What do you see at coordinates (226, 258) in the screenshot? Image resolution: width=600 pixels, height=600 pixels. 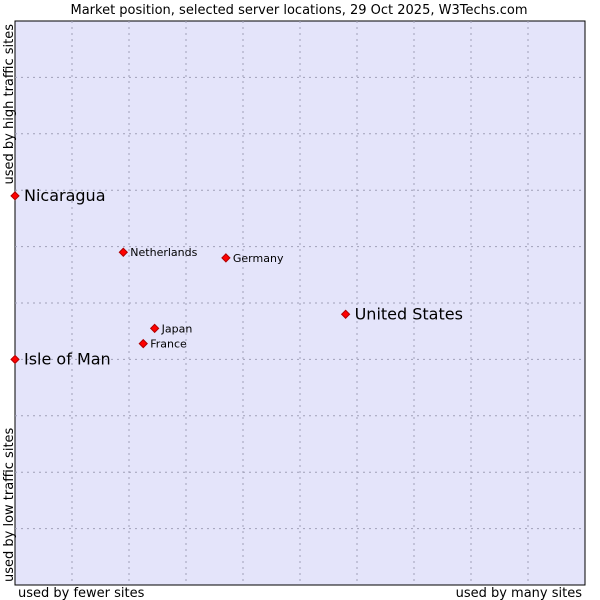 I see `point-marker-germany` at bounding box center [226, 258].